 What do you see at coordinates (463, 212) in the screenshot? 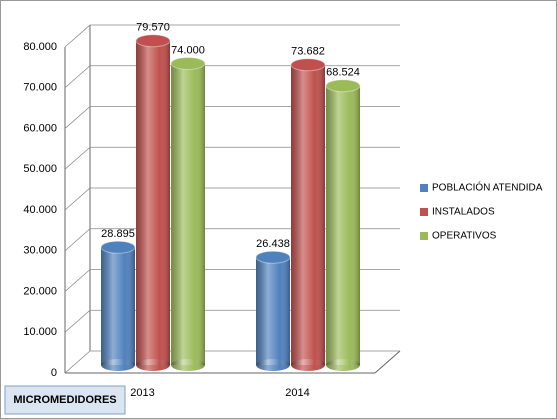
I see `legend-label: INSTALADOS` at bounding box center [463, 212].